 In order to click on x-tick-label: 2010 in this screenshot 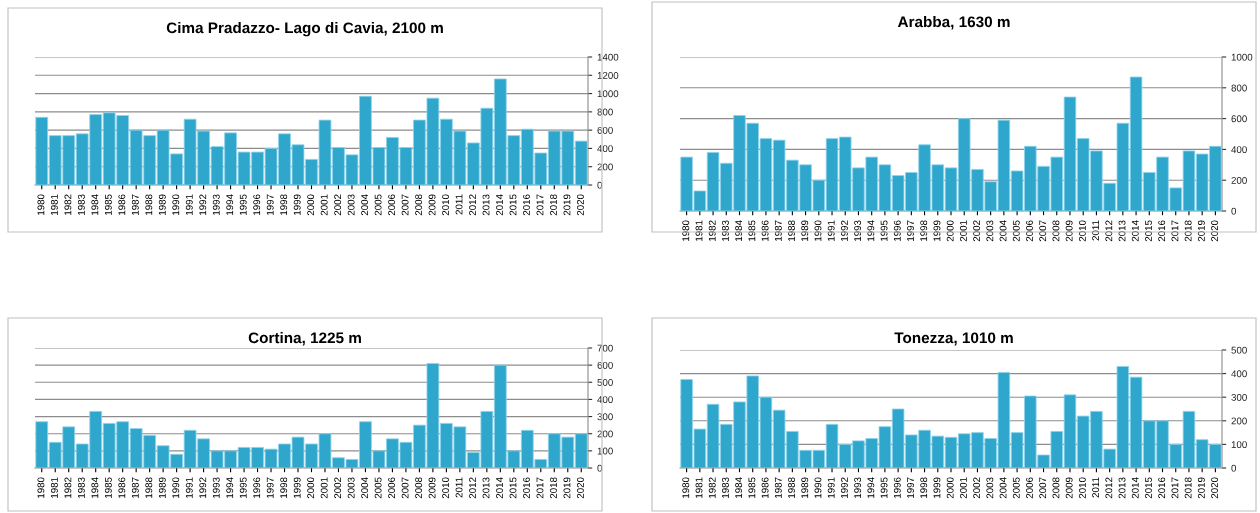, I will do `click(1082, 488)`.